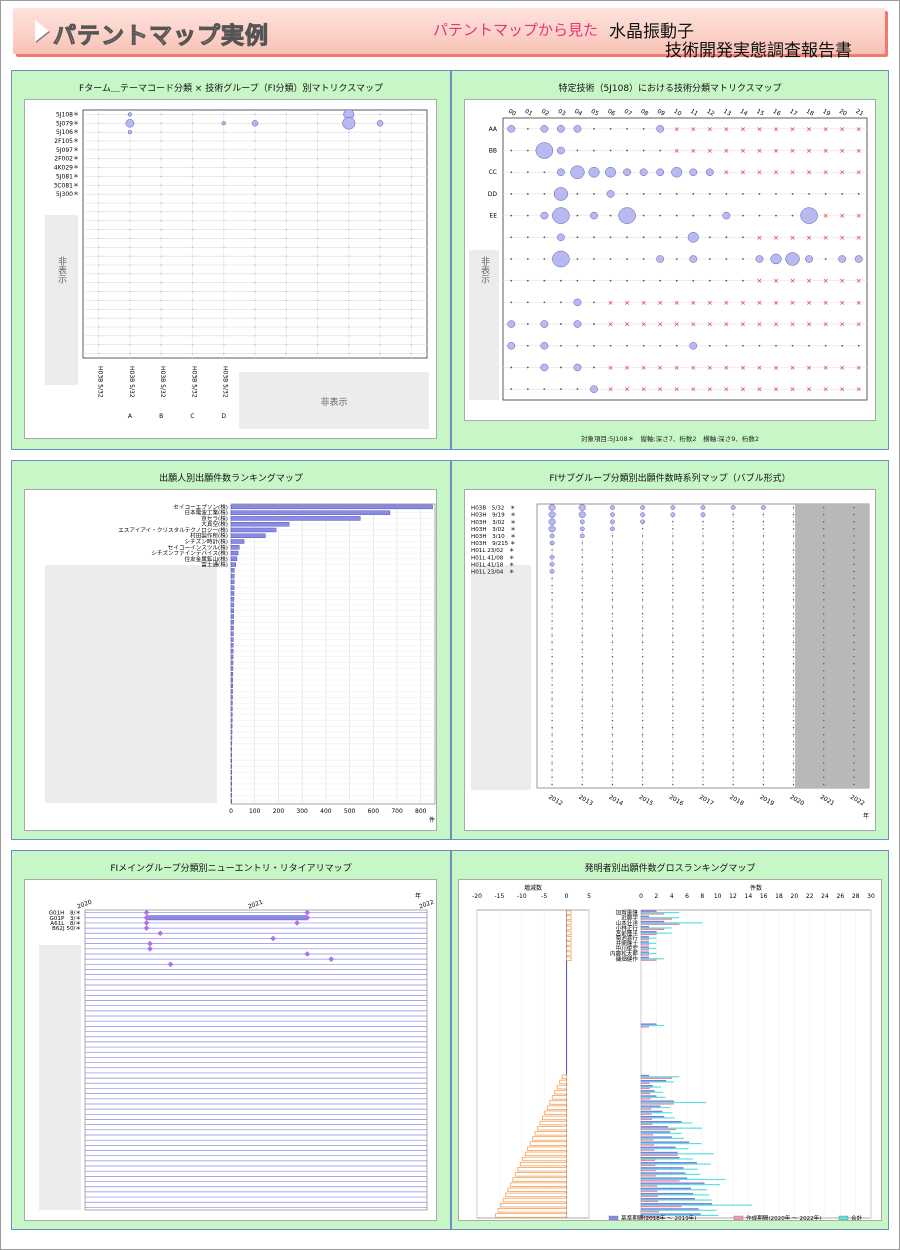  Describe the element at coordinates (533, 1064) in the screenshot. I see `left-plot-frame` at that location.